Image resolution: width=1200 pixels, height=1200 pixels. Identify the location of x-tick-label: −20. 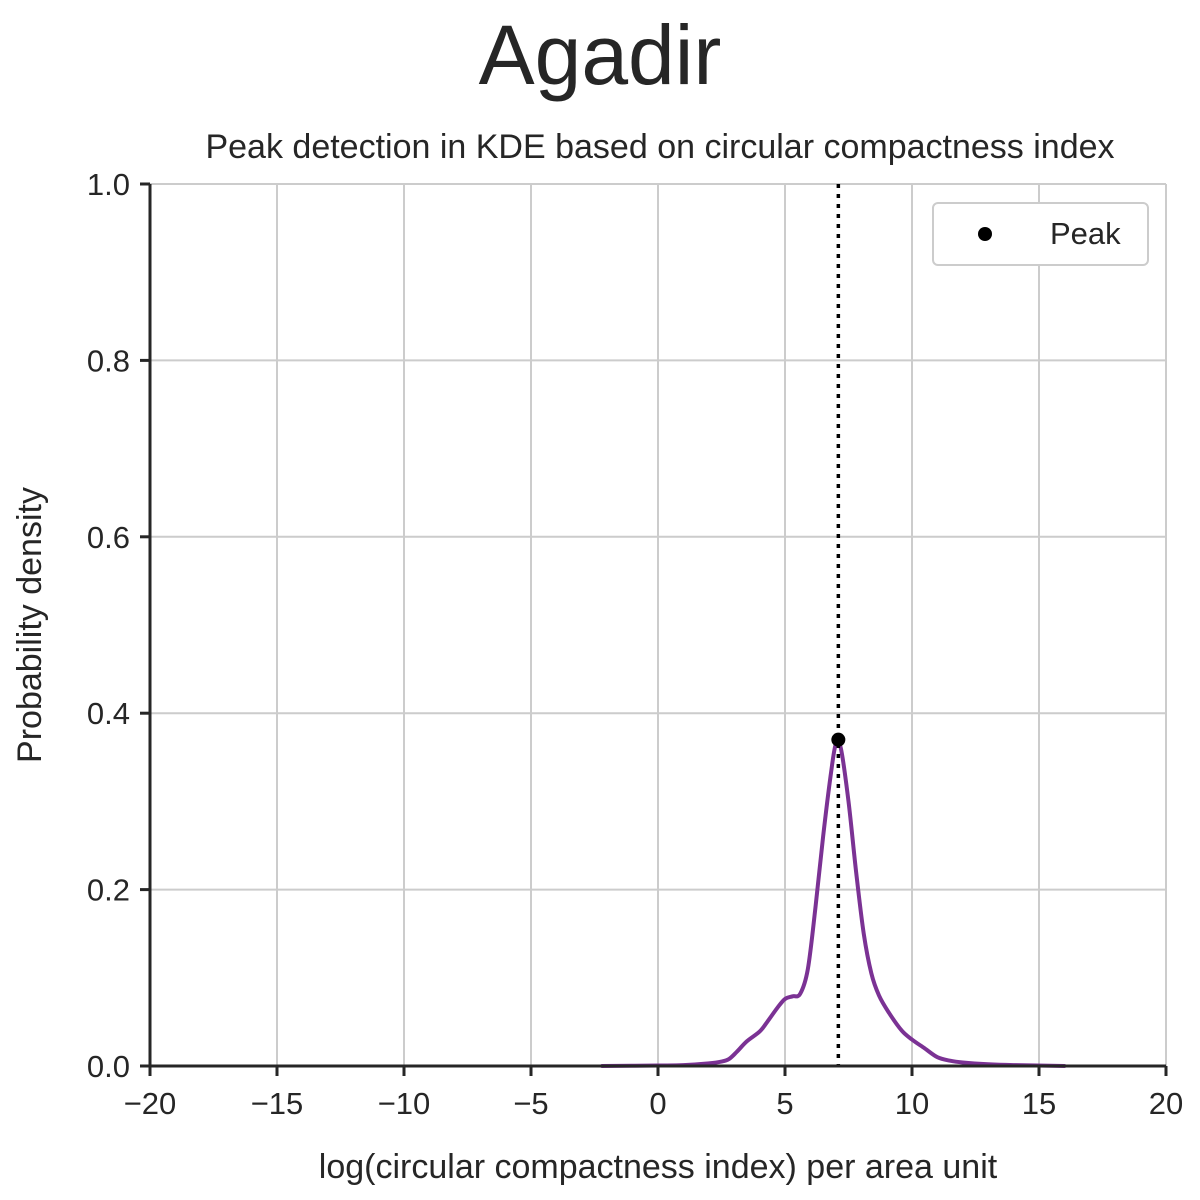
(150, 1103).